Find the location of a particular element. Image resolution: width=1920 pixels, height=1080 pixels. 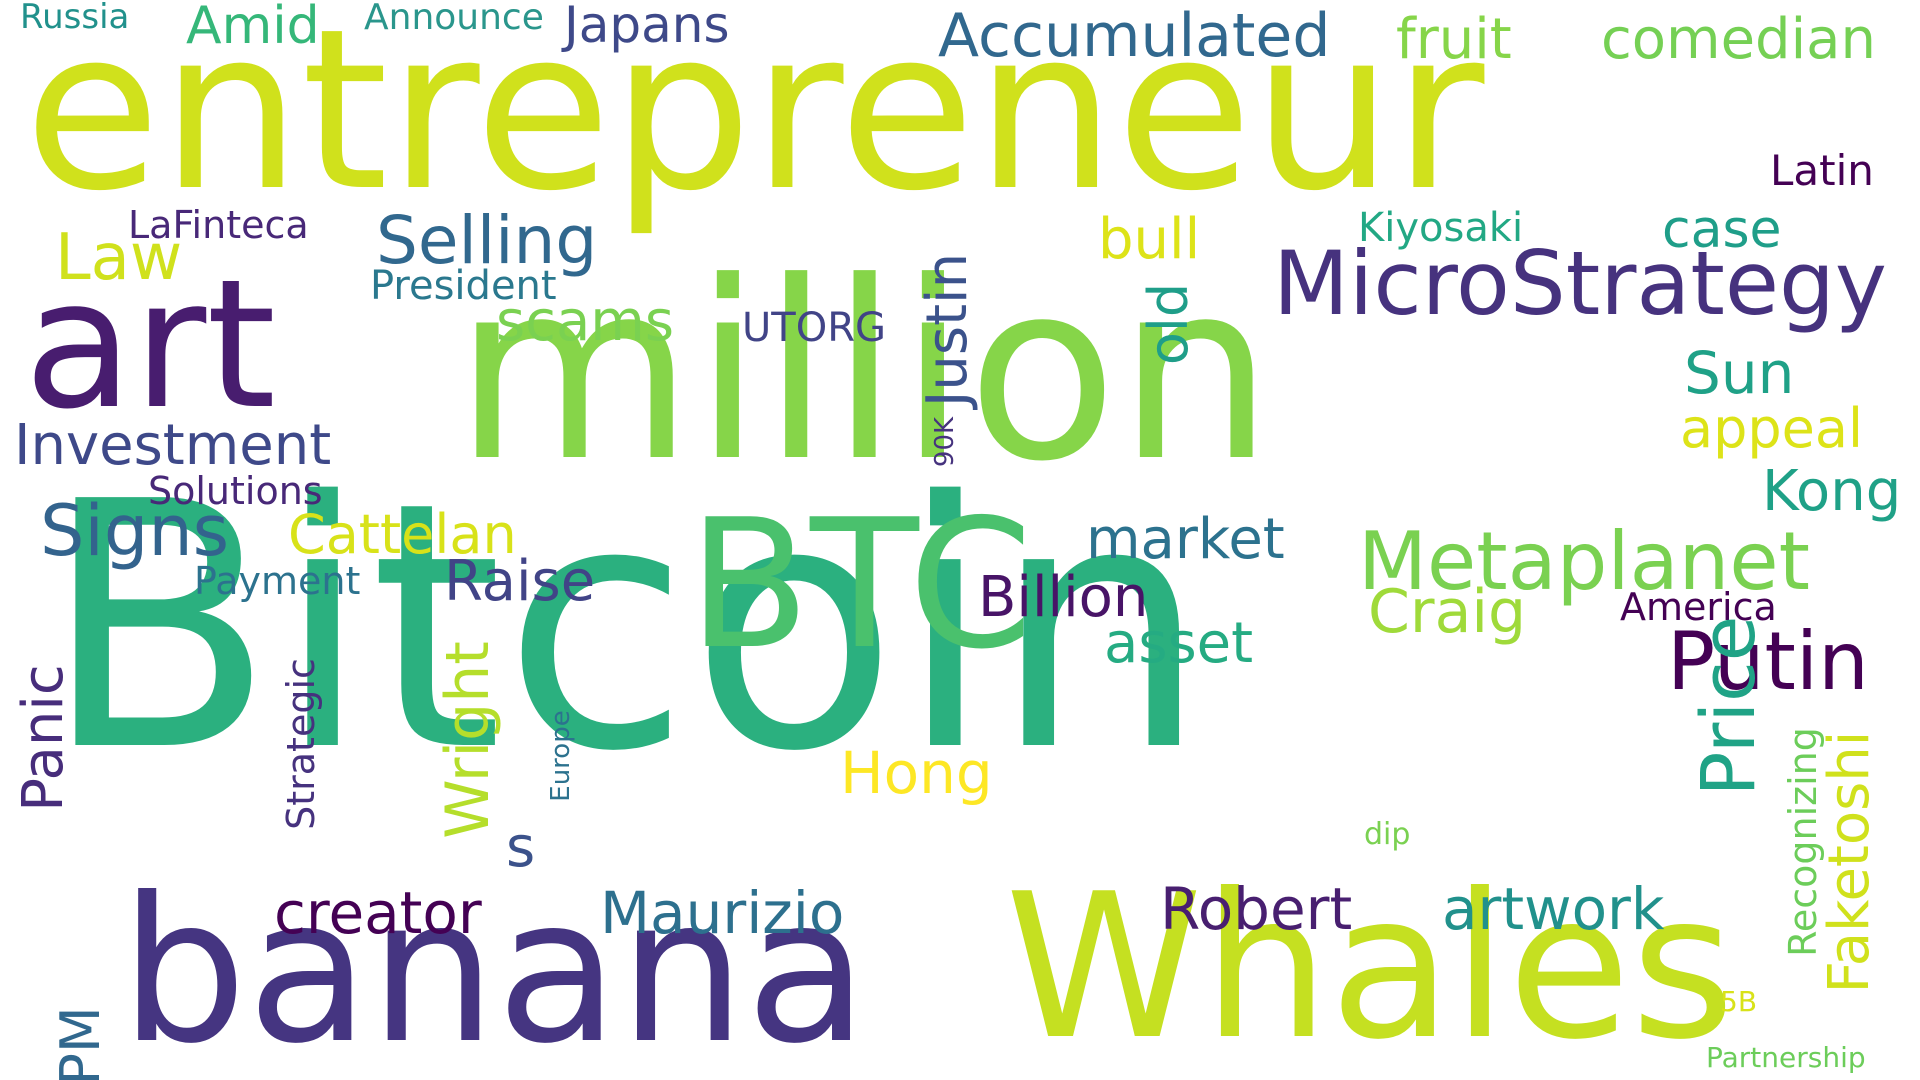

cloud-word: Accumulated is located at coordinates (1134, 36).